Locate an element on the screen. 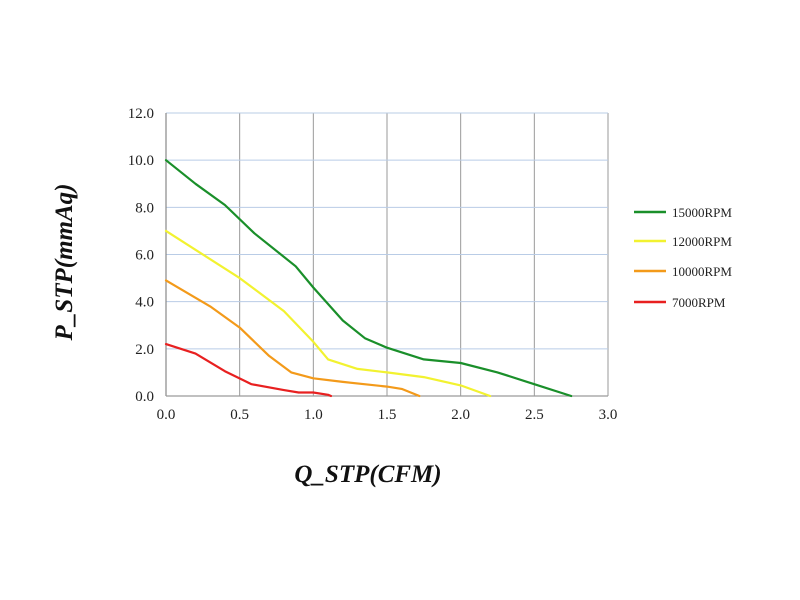 The width and height of the screenshot is (800, 600). legend-item: 15000RPM is located at coordinates (683, 212).